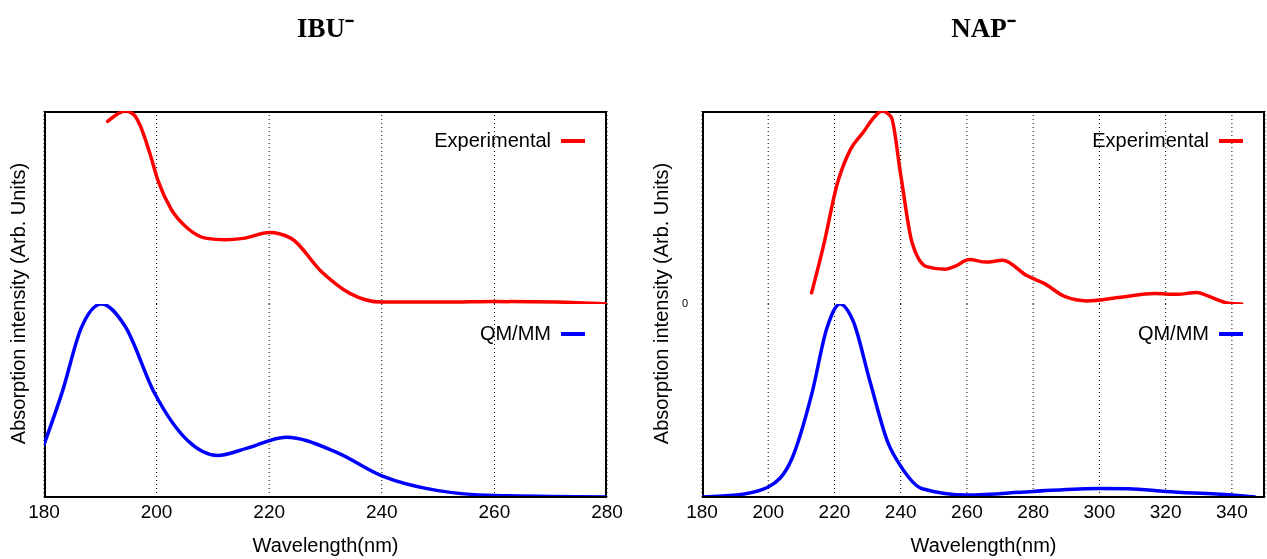 The height and width of the screenshot is (559, 1267). Describe the element at coordinates (983, 28) in the screenshot. I see `chart-title: NAP⁻` at that location.